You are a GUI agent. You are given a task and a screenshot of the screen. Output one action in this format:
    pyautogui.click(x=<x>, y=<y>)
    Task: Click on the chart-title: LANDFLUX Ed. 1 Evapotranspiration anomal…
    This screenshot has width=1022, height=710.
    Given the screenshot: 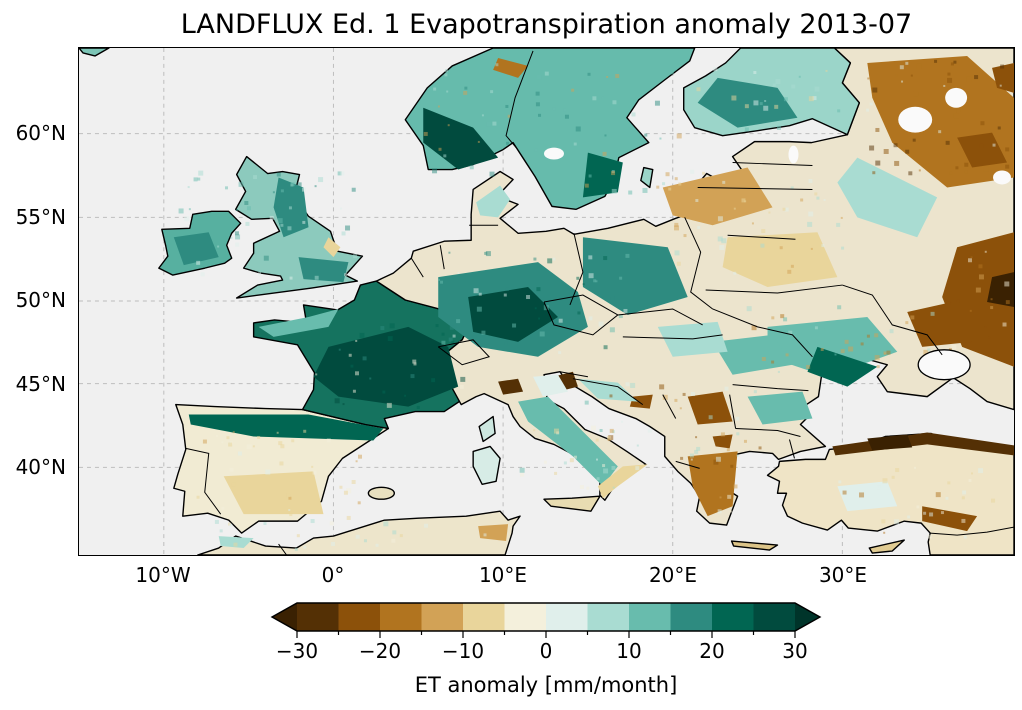 What is the action you would take?
    pyautogui.click(x=546, y=24)
    